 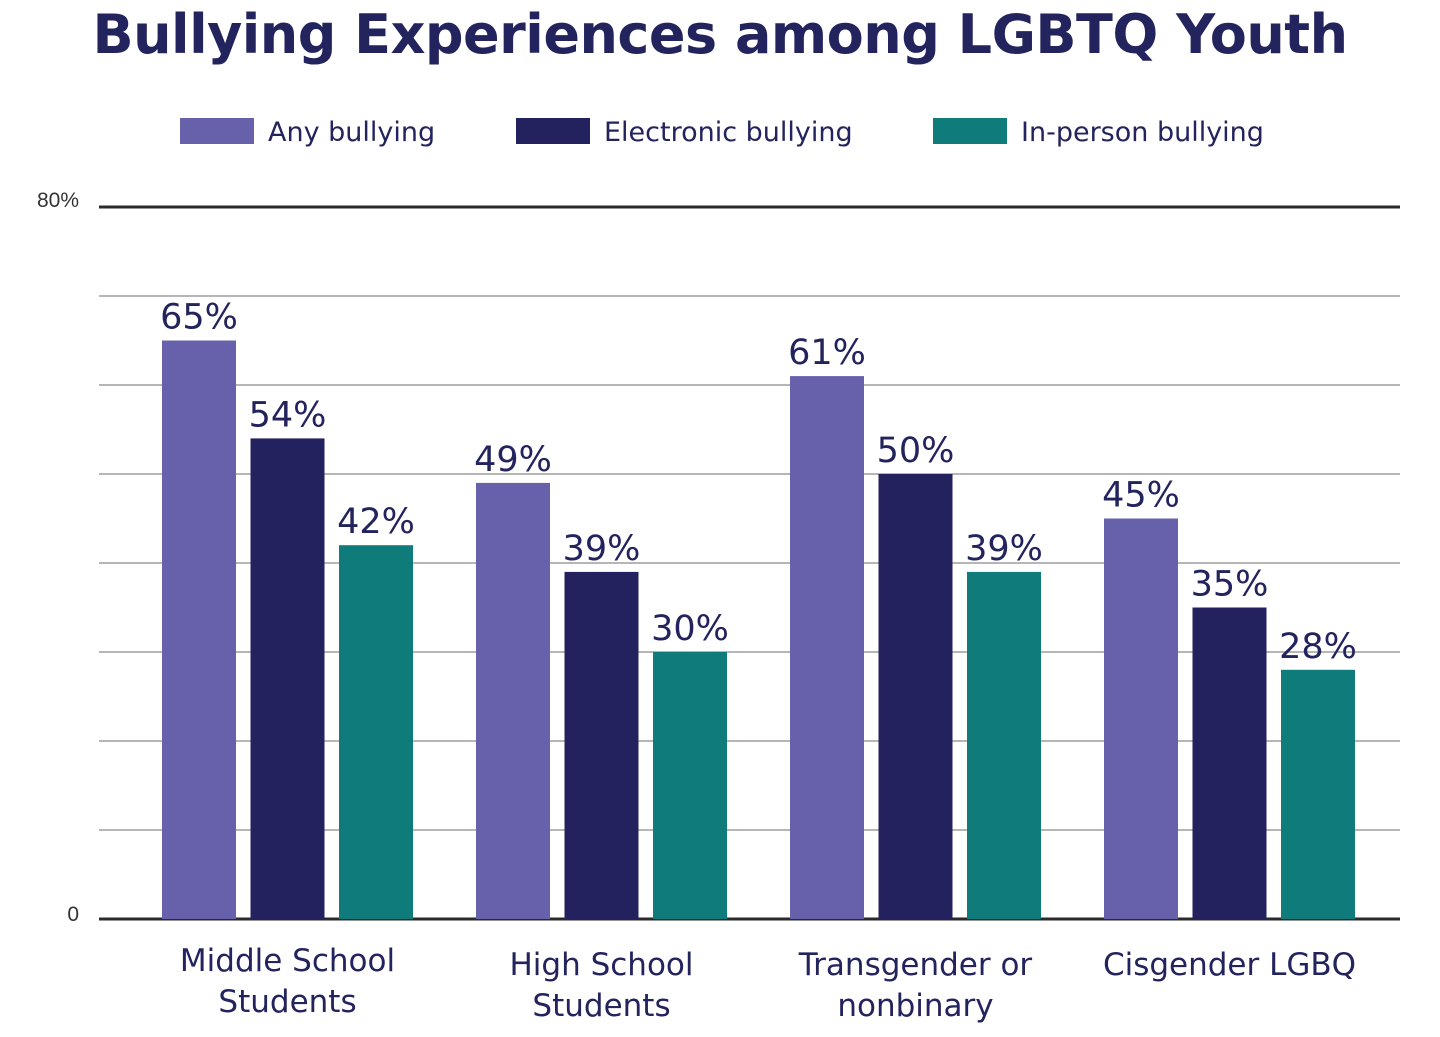 I want to click on data-label: 42%, so click(x=376, y=522).